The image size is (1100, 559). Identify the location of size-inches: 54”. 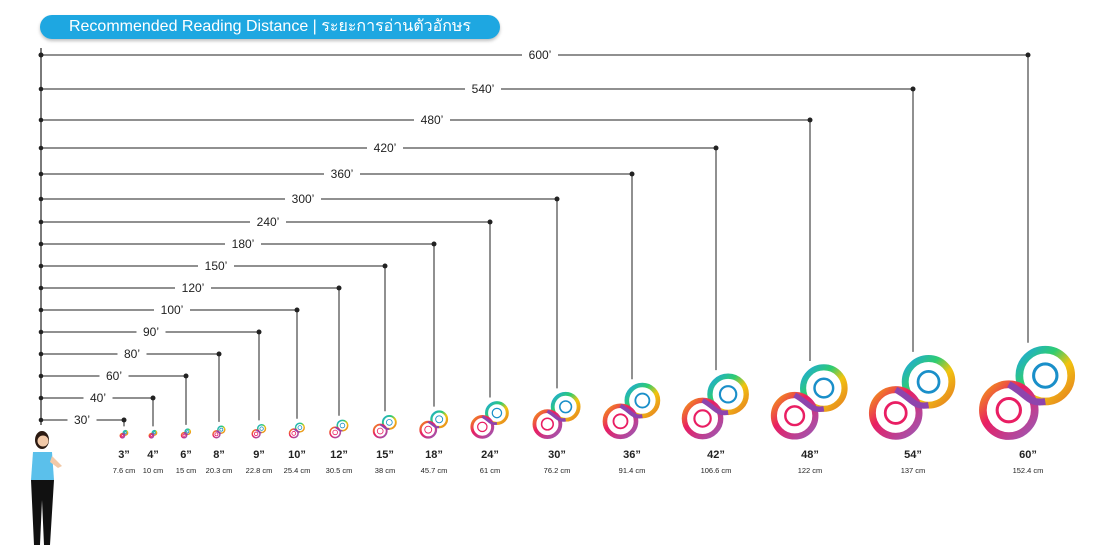
(913, 455).